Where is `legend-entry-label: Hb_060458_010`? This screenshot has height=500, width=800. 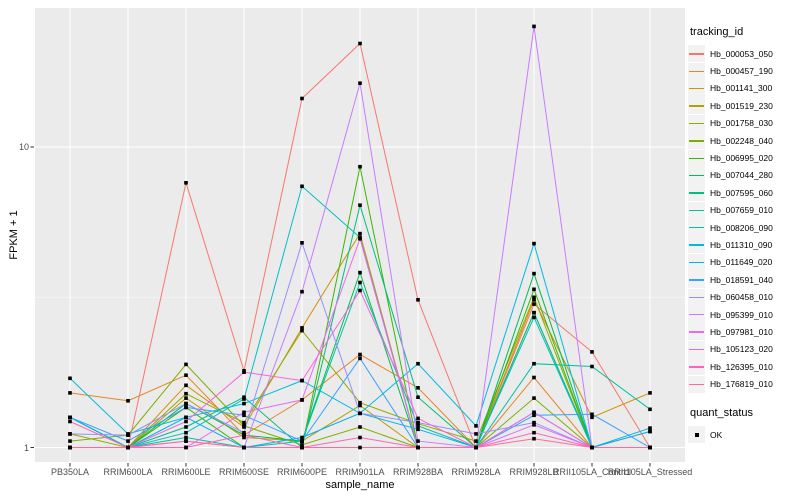
legend-entry-label: Hb_060458_010 is located at coordinates (741, 297).